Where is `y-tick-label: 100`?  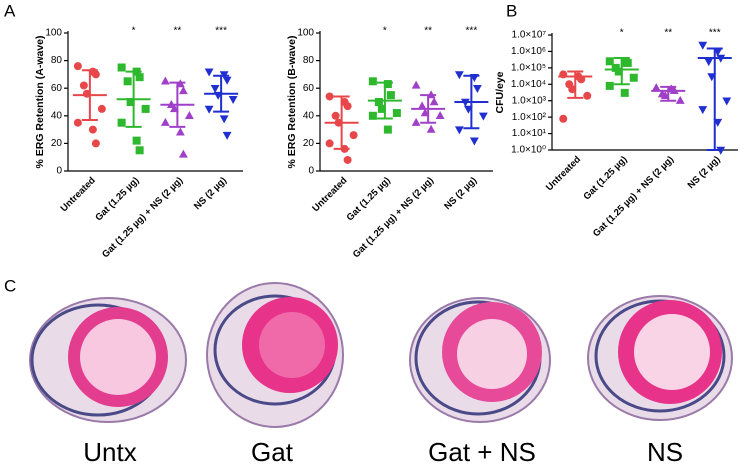
y-tick-label: 100 is located at coordinates (53, 33).